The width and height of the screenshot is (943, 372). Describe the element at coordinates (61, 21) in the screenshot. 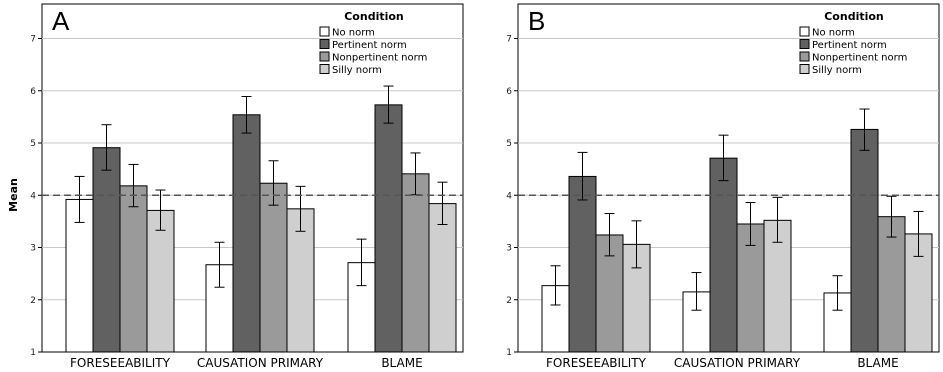

I see `panel-label: A` at that location.